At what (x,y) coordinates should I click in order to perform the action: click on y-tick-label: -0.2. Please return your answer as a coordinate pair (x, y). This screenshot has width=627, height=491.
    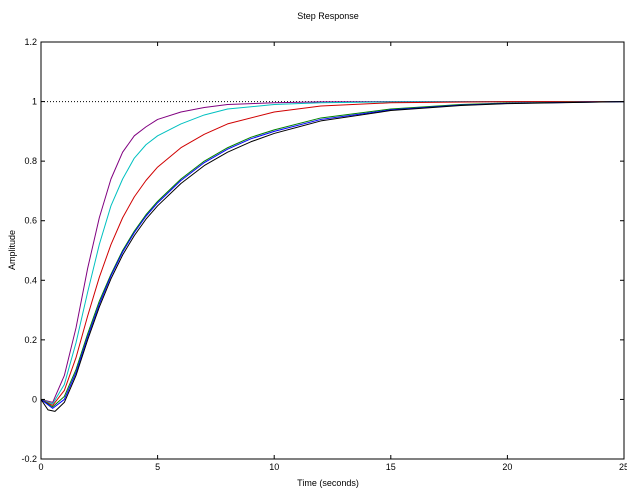
    Looking at the image, I should click on (29, 459).